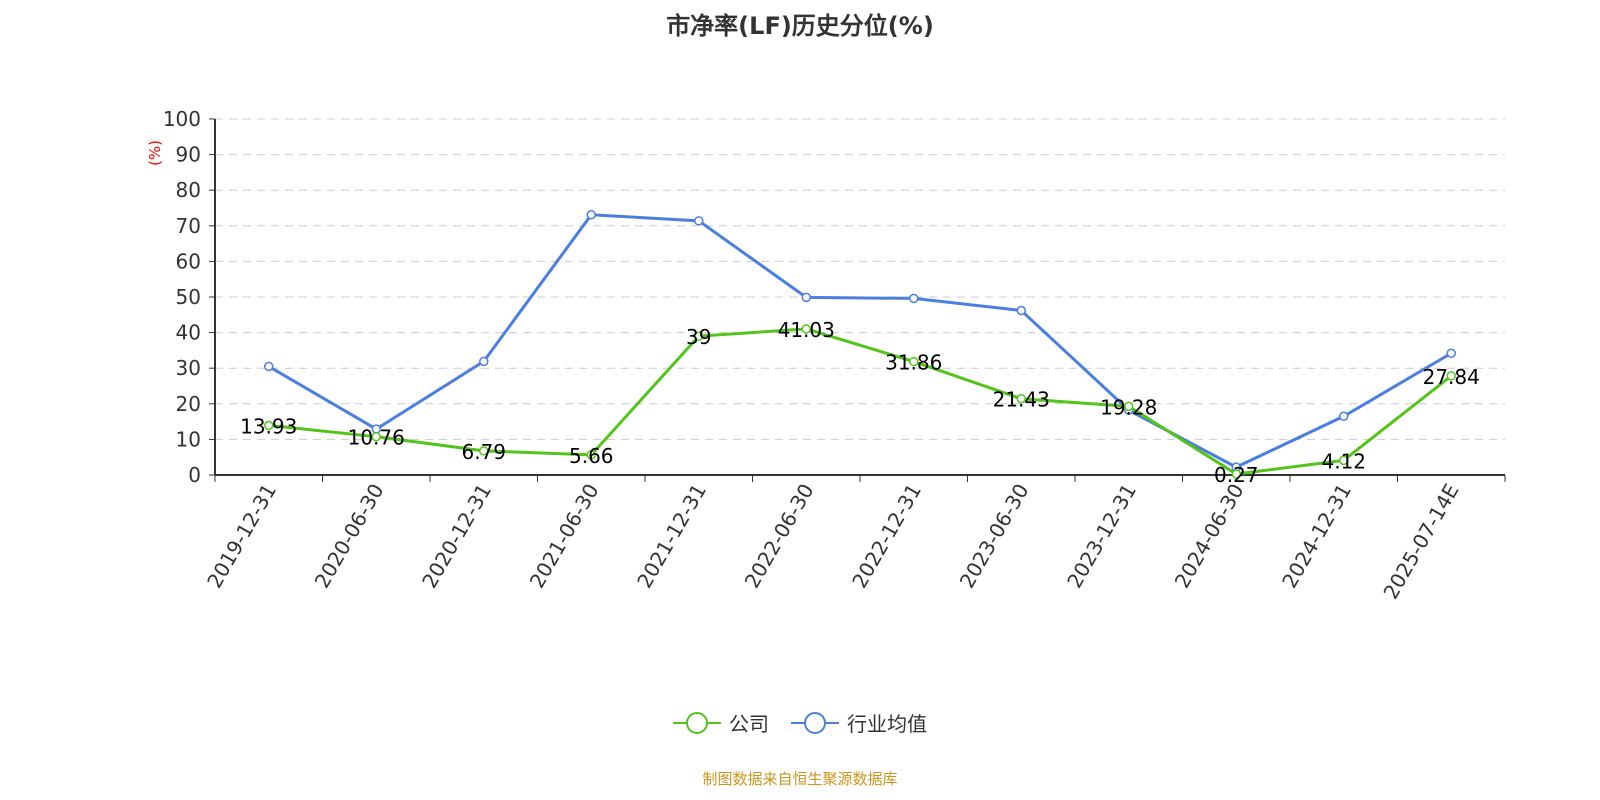  What do you see at coordinates (994, 536) in the screenshot?
I see `x-tick-label: 2023-06-30` at bounding box center [994, 536].